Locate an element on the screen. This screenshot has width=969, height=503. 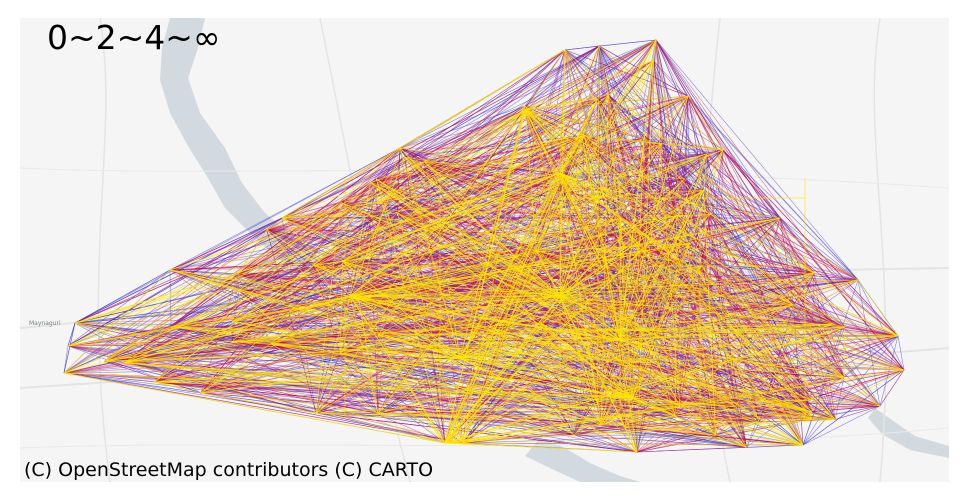
river-water-east is located at coordinates (908, 433).